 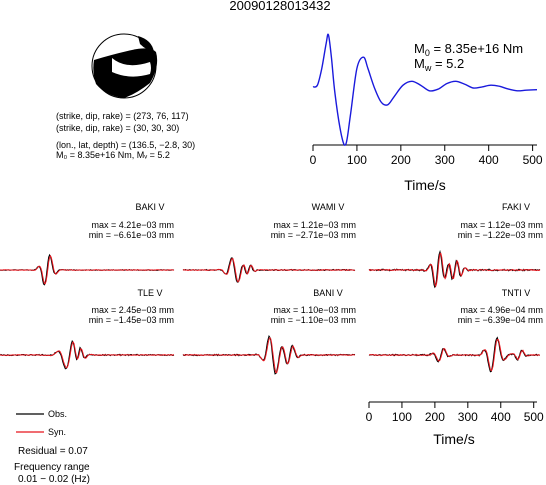 I want to click on station-min: min = −1.10e−03 mm, so click(x=313, y=320).